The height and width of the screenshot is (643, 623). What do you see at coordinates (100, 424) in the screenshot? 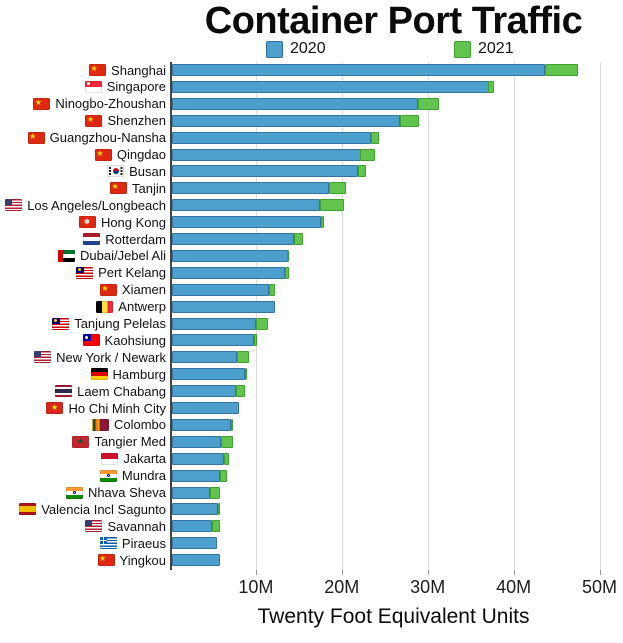
I see `lk-flag-icon` at bounding box center [100, 424].